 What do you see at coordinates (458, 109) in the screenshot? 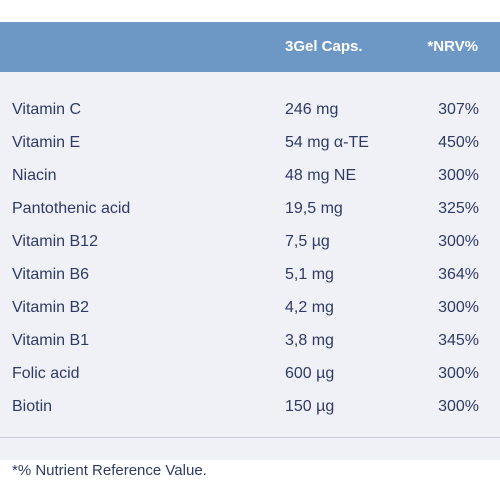
I see `nutrient-nrv: 307%` at bounding box center [458, 109].